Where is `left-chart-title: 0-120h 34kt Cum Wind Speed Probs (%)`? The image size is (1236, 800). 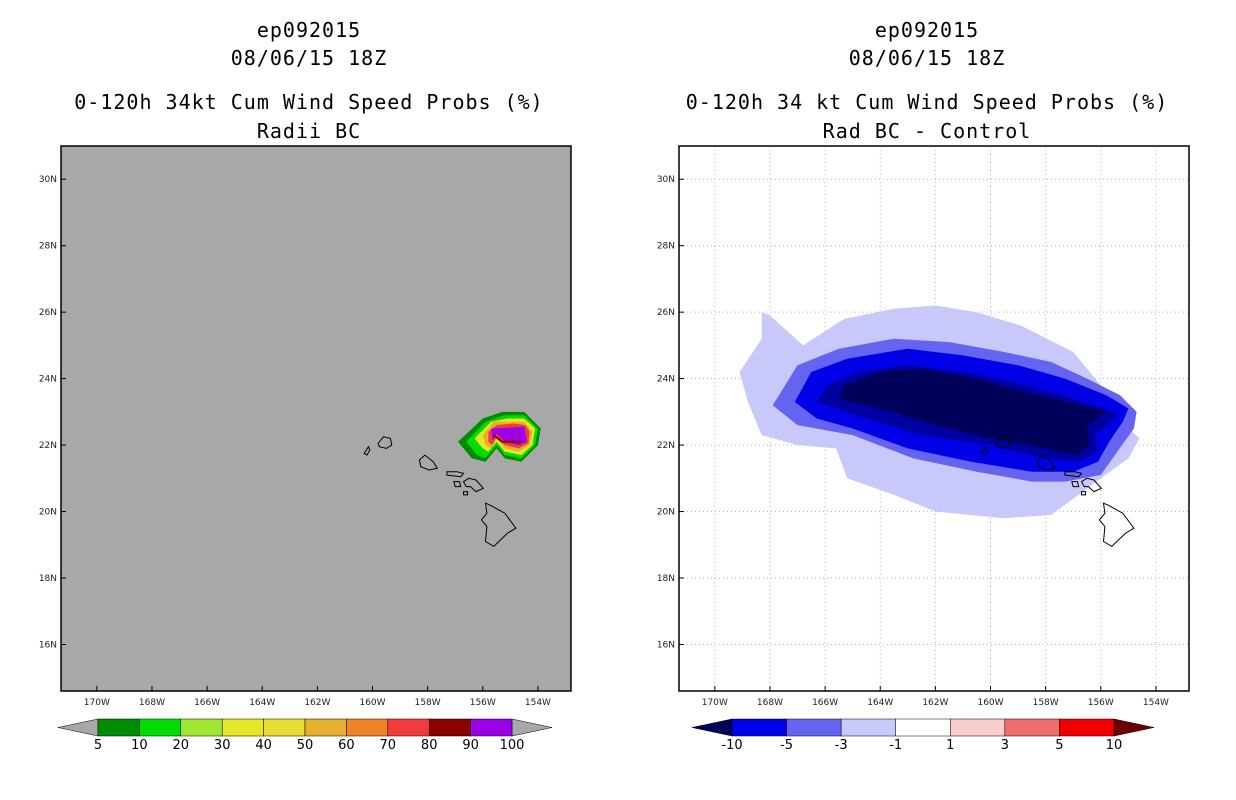 left-chart-title: 0-120h 34kt Cum Wind Speed Probs (%) is located at coordinates (309, 102).